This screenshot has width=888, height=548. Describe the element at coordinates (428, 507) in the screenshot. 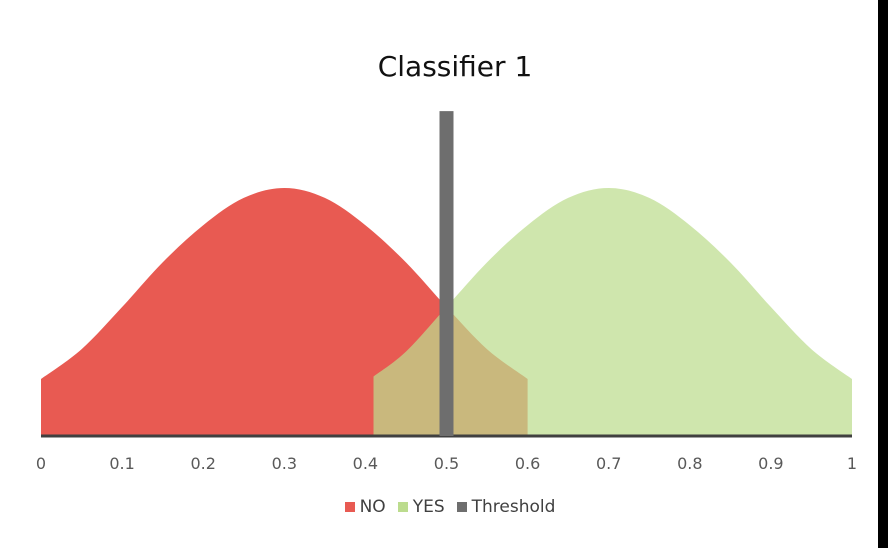

I see `legend-label-yes: YES` at that location.